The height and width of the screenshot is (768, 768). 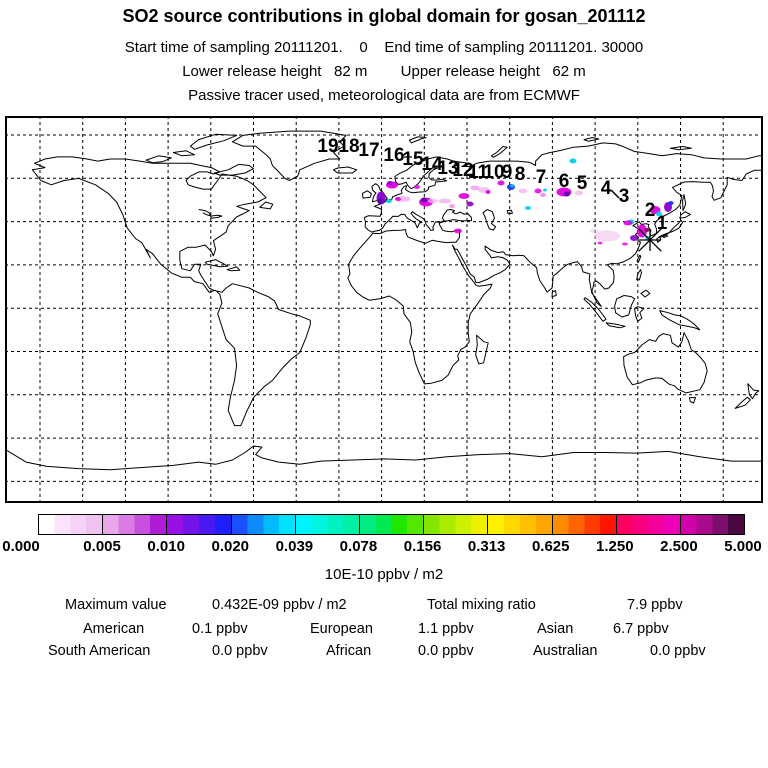 What do you see at coordinates (615, 546) in the screenshot?
I see `colorbar-tick-label: 1.250` at bounding box center [615, 546].